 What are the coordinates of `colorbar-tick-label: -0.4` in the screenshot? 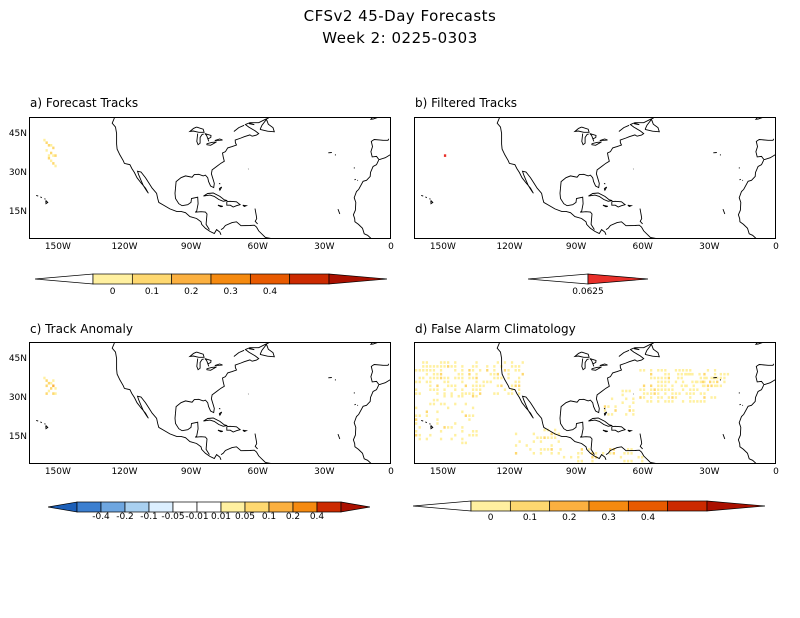 It's located at (101, 517).